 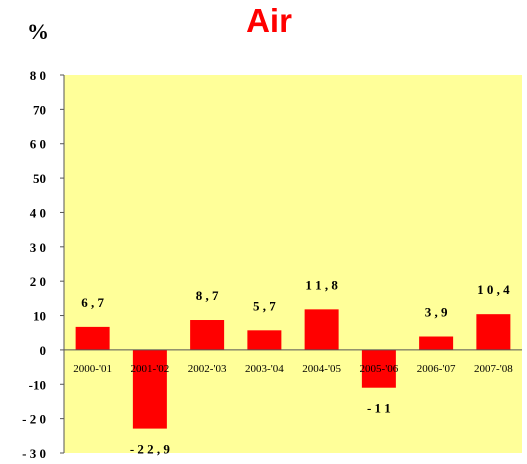 I want to click on y-tick-label: 3 0, so click(x=38, y=247).